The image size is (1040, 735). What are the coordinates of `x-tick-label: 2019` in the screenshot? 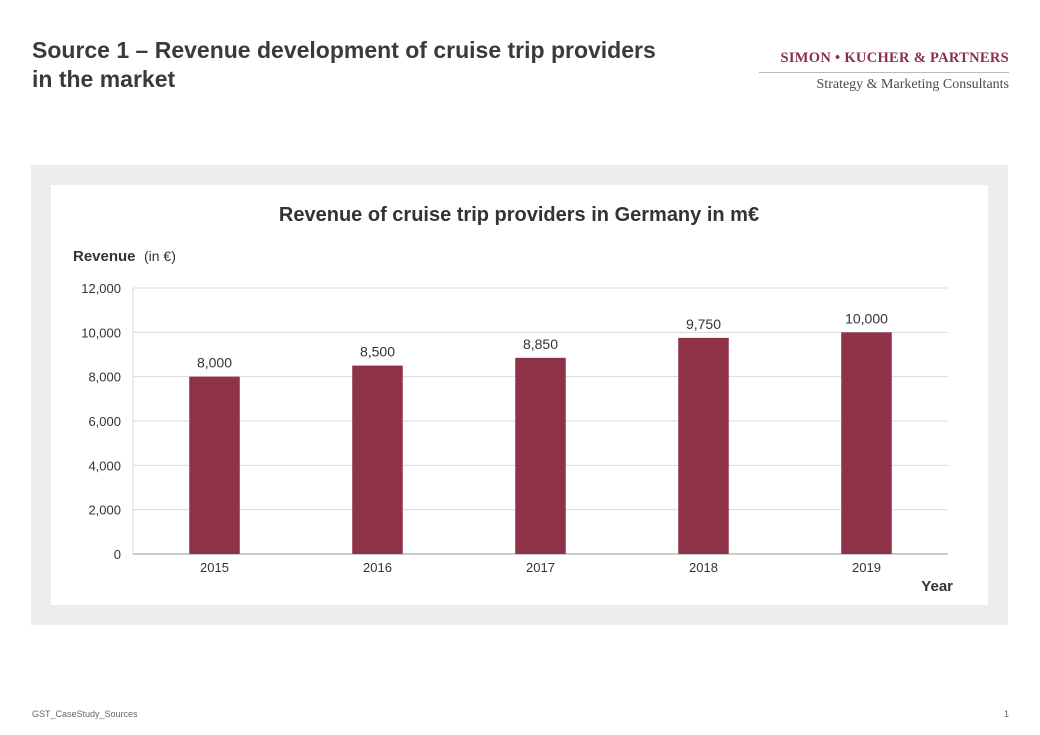 It's located at (866, 567).